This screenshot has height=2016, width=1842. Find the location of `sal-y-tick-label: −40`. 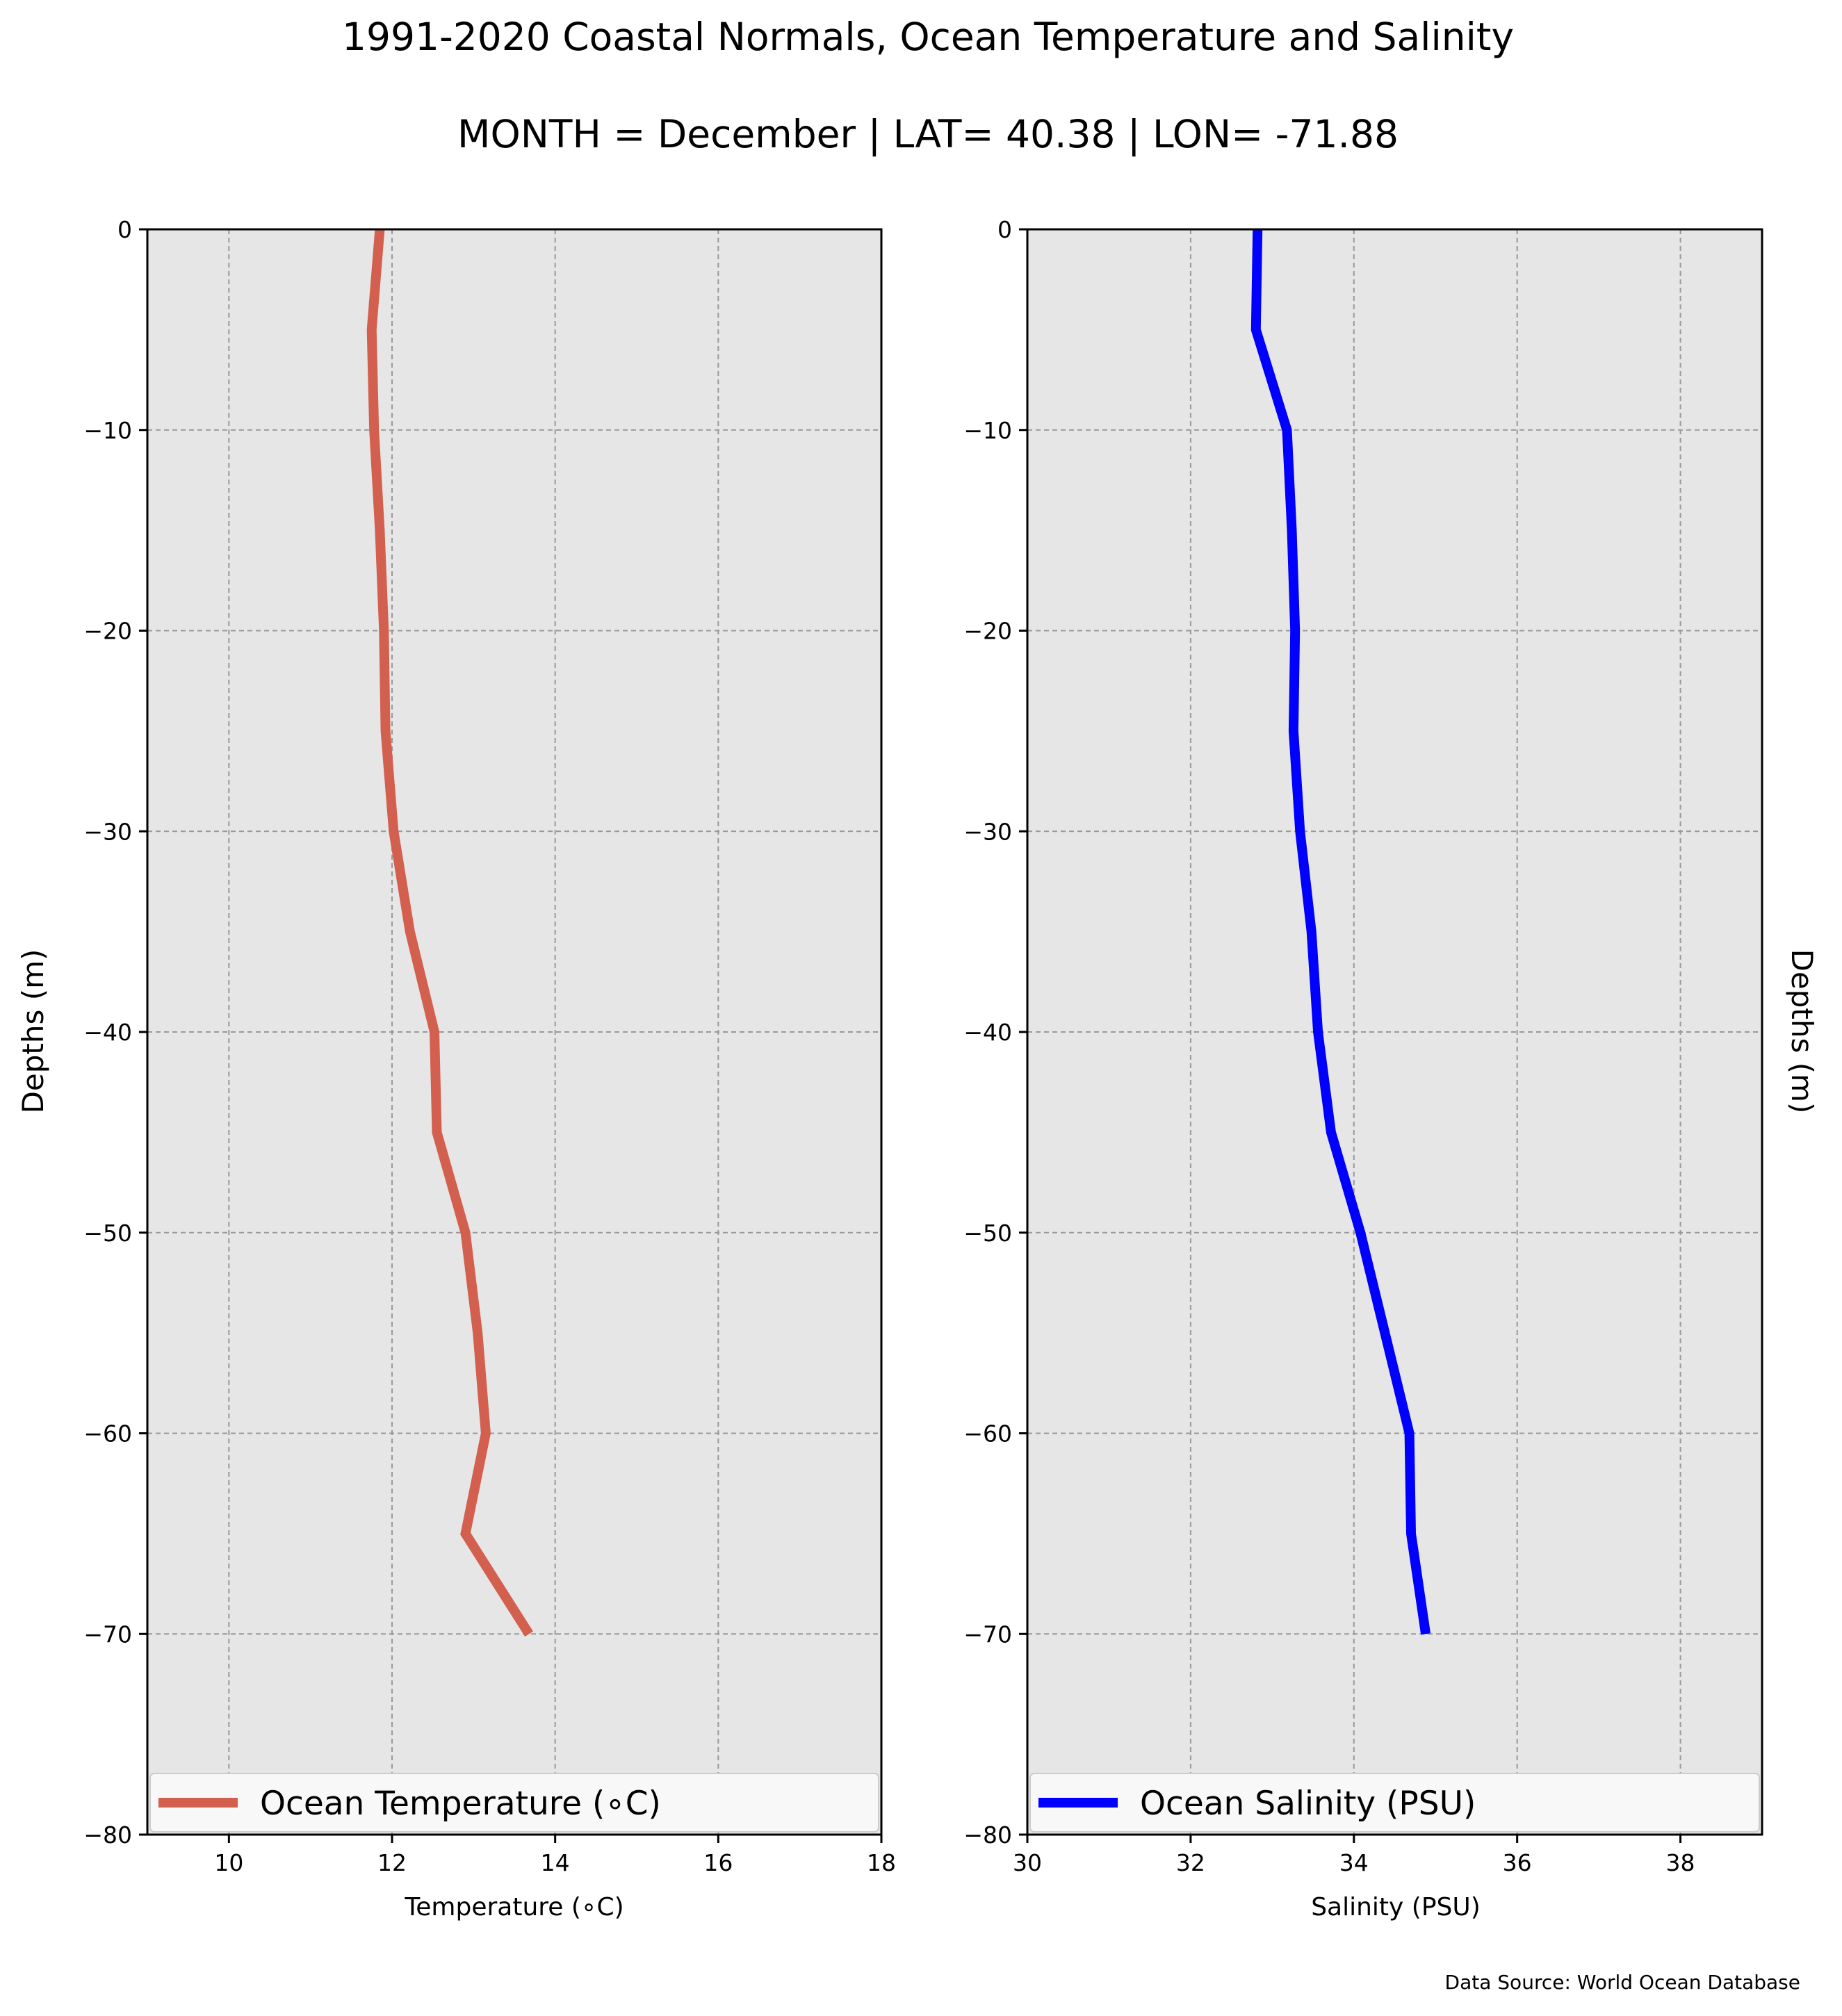

sal-y-tick-label: −40 is located at coordinates (988, 1033).